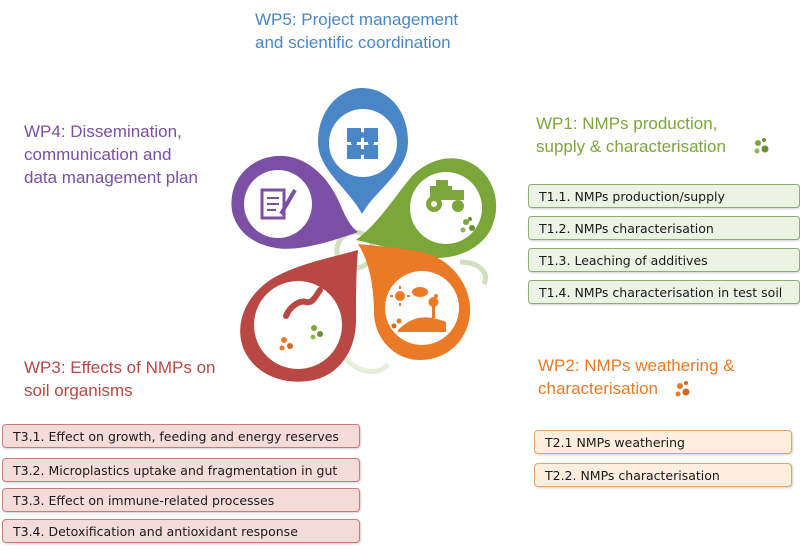 The width and height of the screenshot is (800, 551). Describe the element at coordinates (362, 143) in the screenshot. I see `puzzle-icon` at that location.